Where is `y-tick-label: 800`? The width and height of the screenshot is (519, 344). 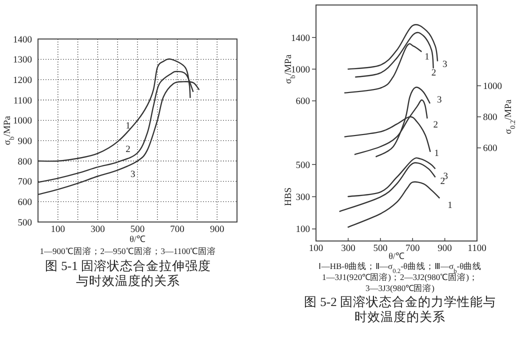 y-tick-label: 800 is located at coordinates (25, 162).